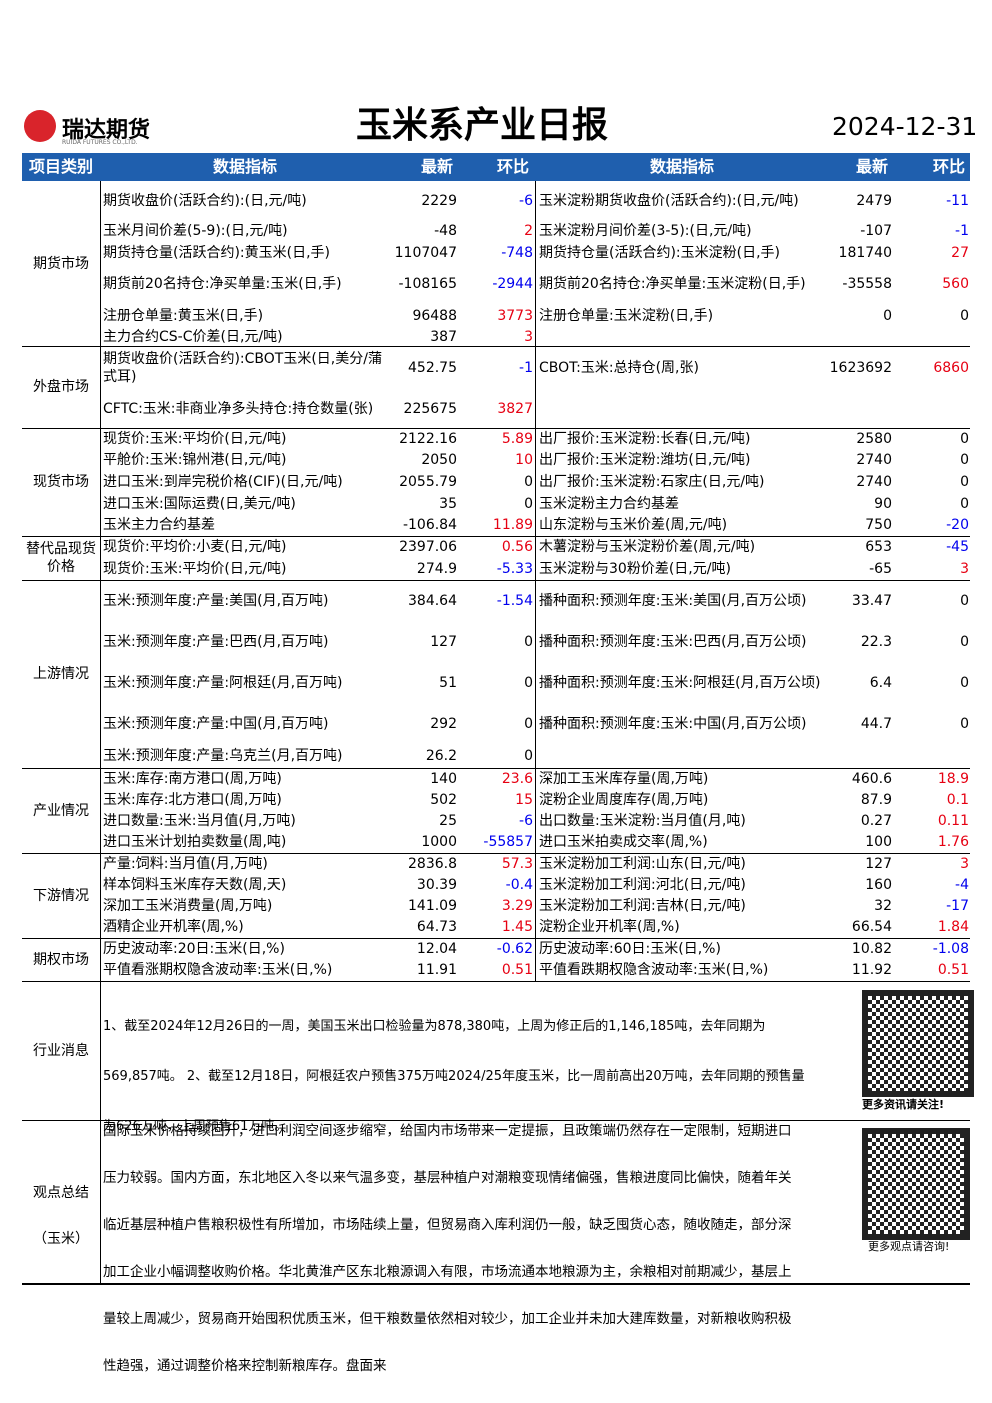 The height and width of the screenshot is (1403, 992). I want to click on latest-value: 181740, so click(865, 253).